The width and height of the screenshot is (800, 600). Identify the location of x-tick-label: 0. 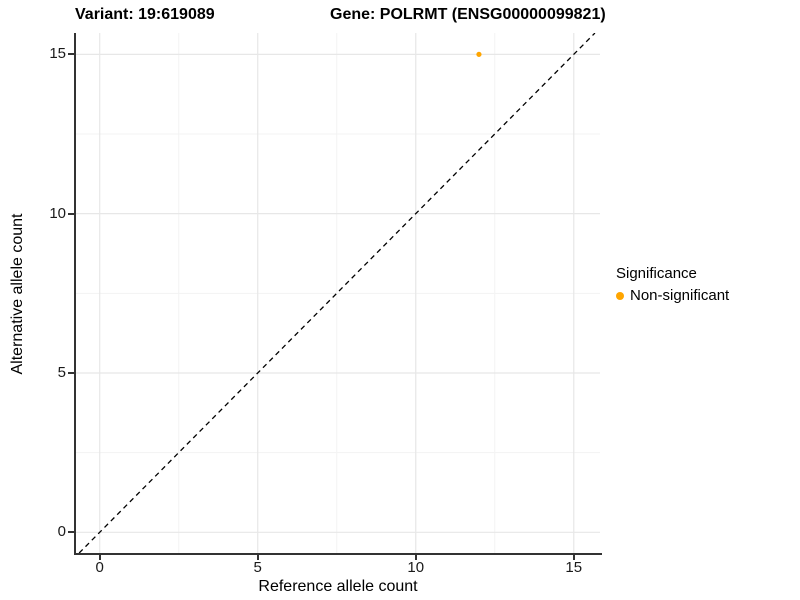
(99, 567).